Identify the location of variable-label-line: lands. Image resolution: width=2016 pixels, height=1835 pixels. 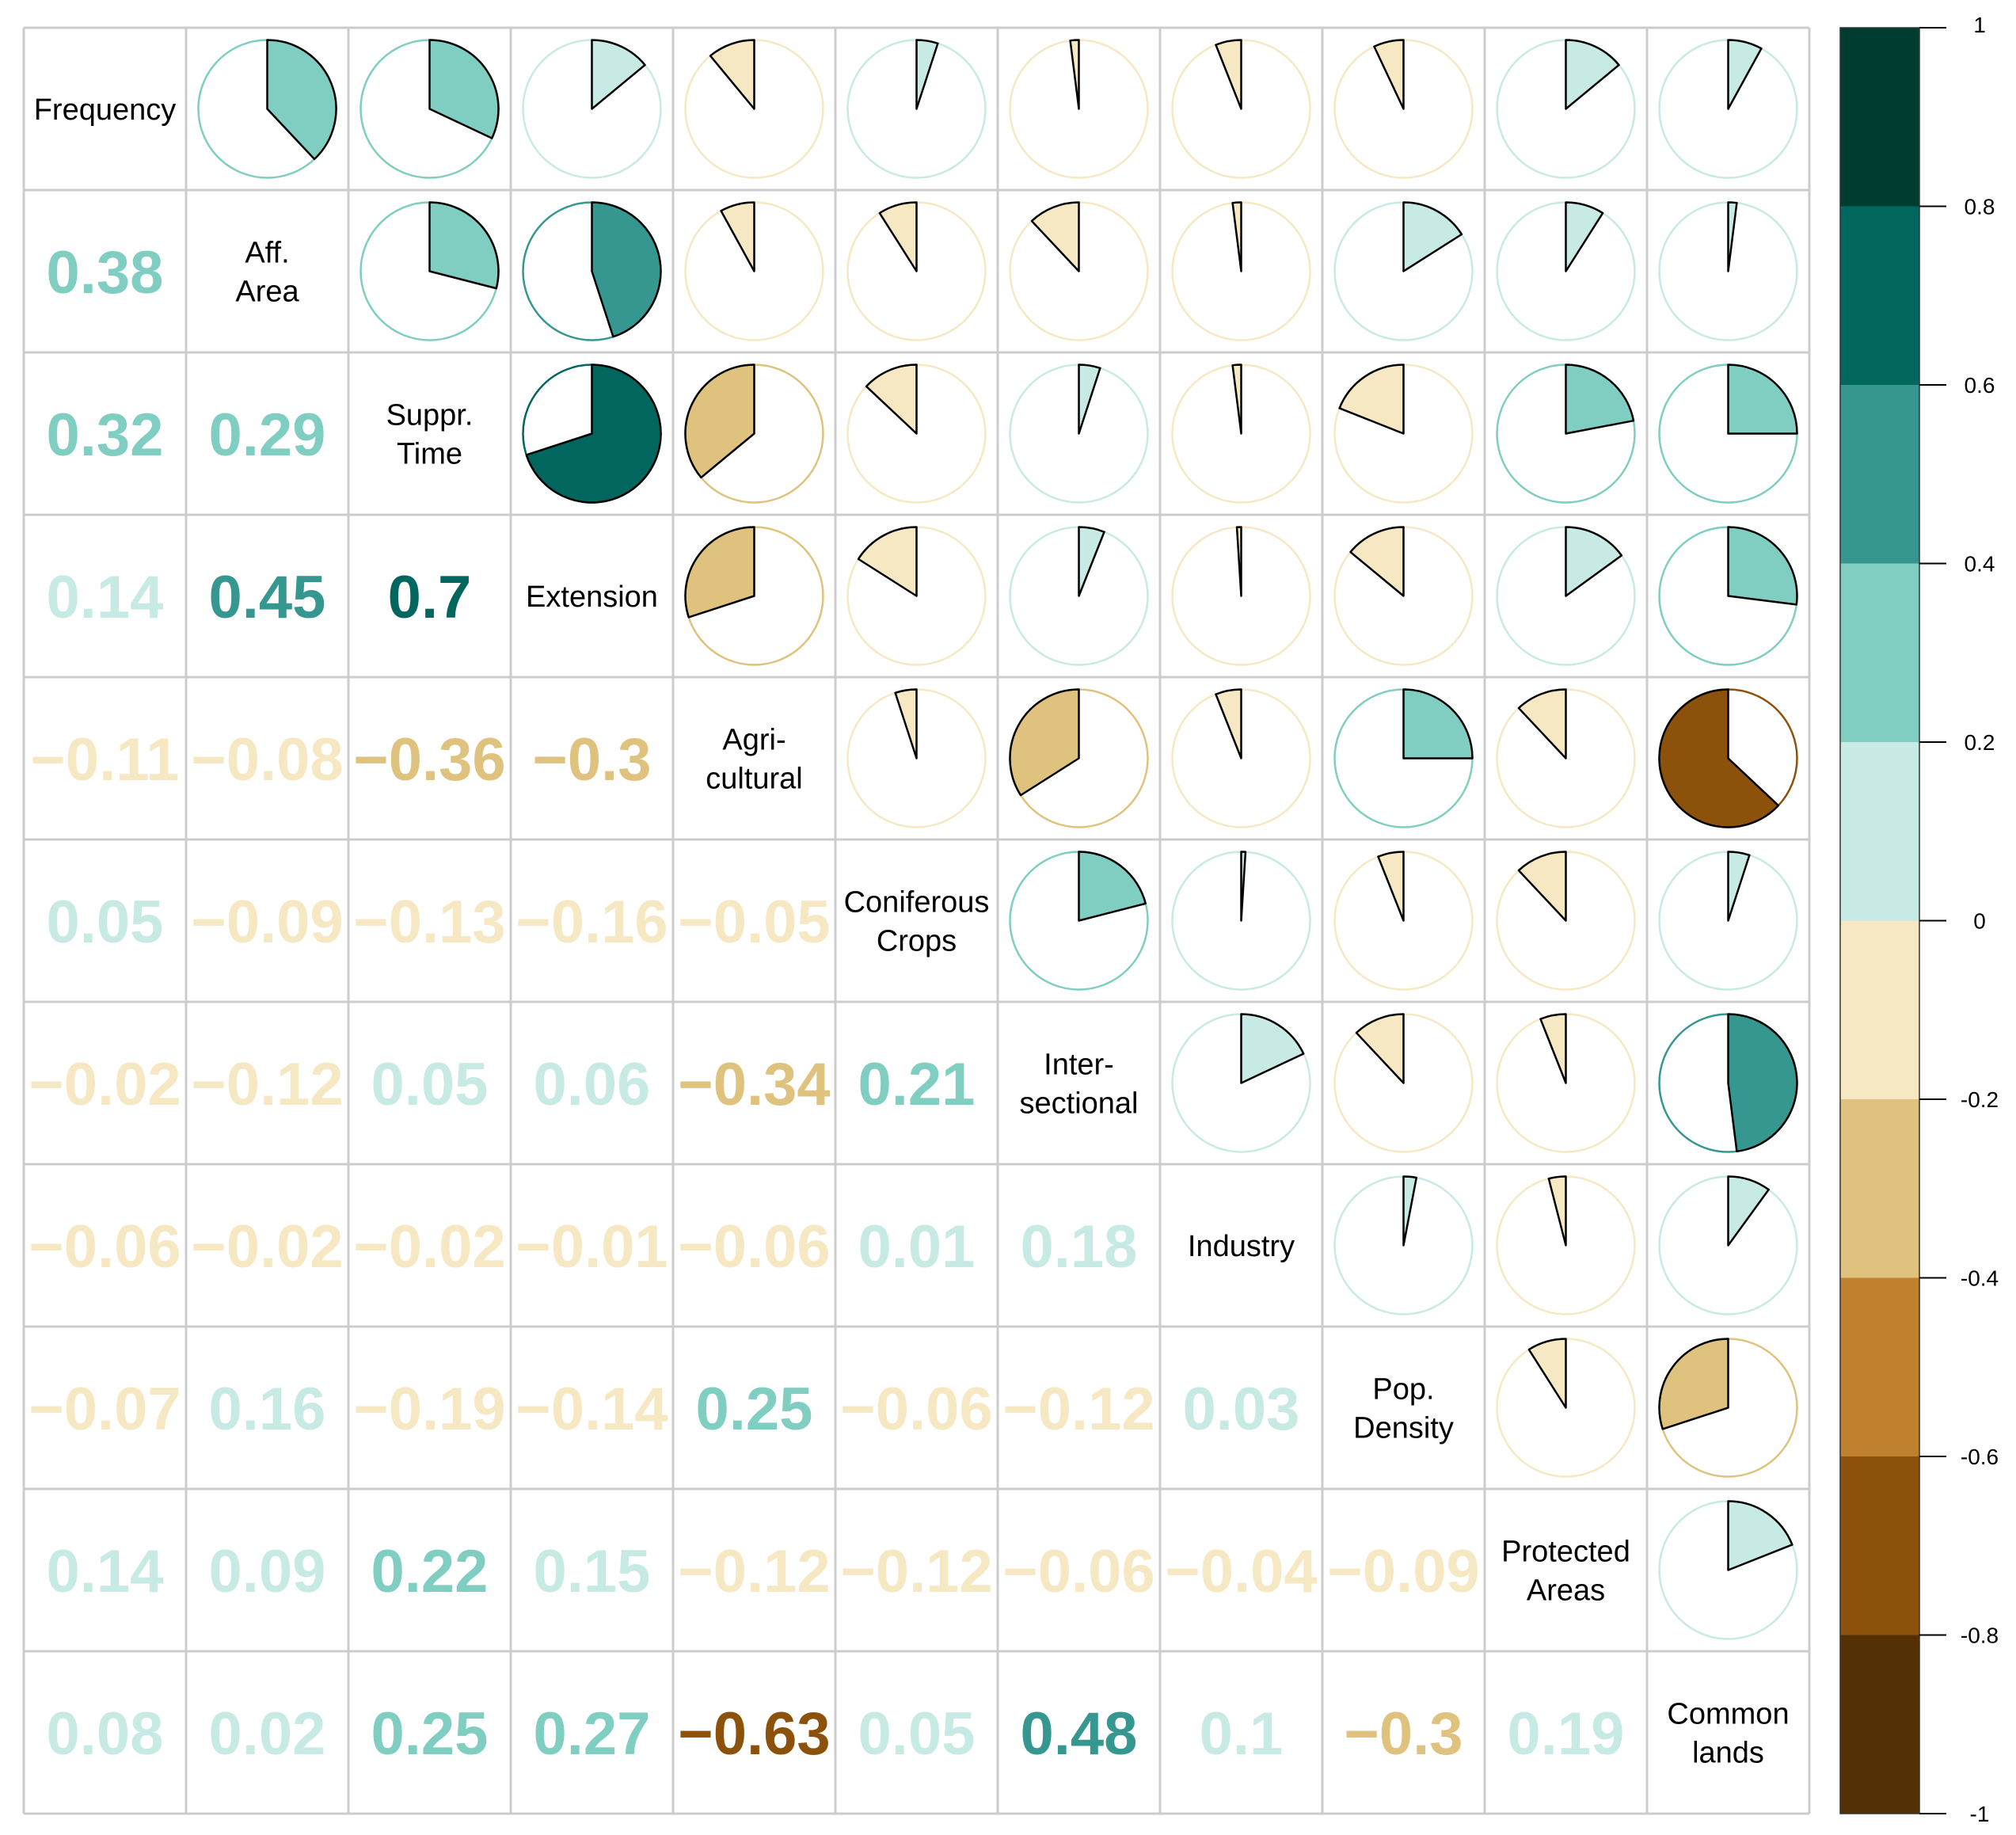
(1728, 1753).